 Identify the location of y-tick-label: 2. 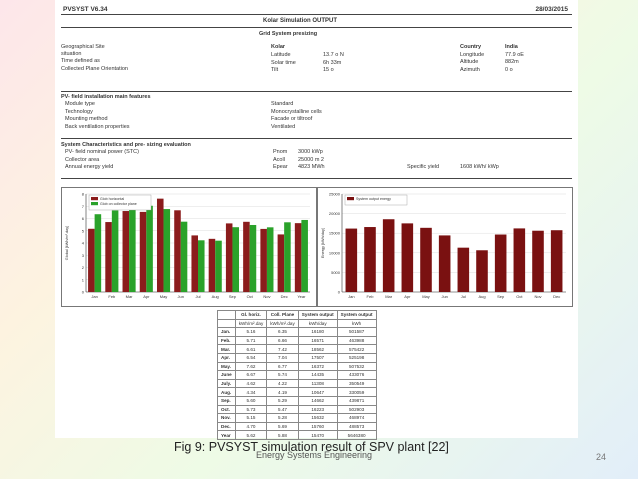
(83, 267).